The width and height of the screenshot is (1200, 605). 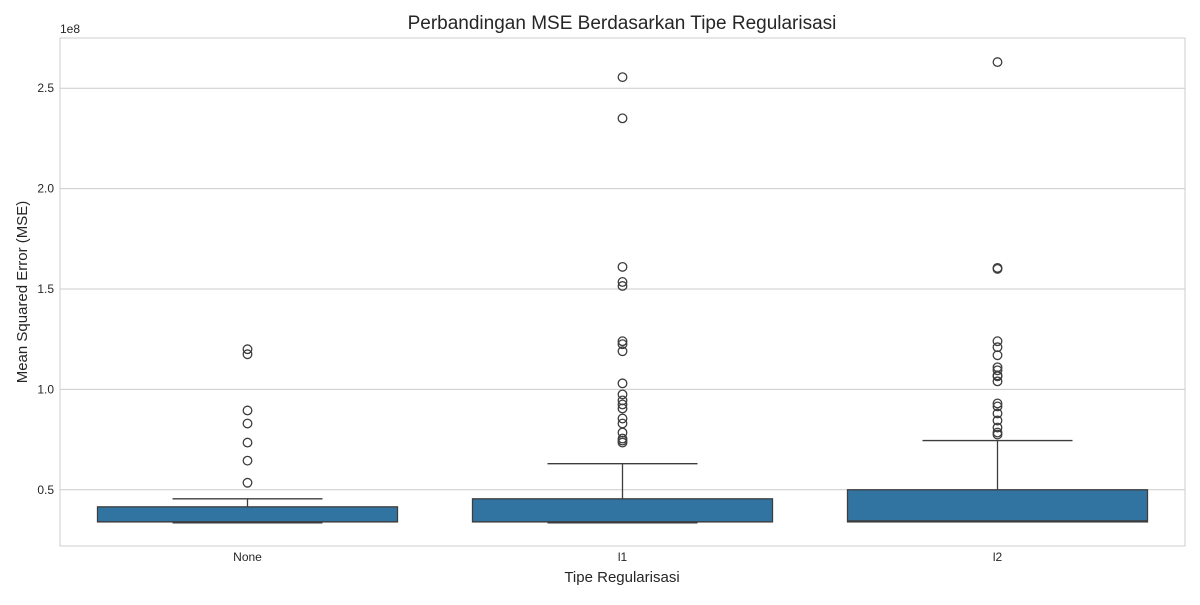 What do you see at coordinates (45, 189) in the screenshot?
I see `y-tick-label: 2.0` at bounding box center [45, 189].